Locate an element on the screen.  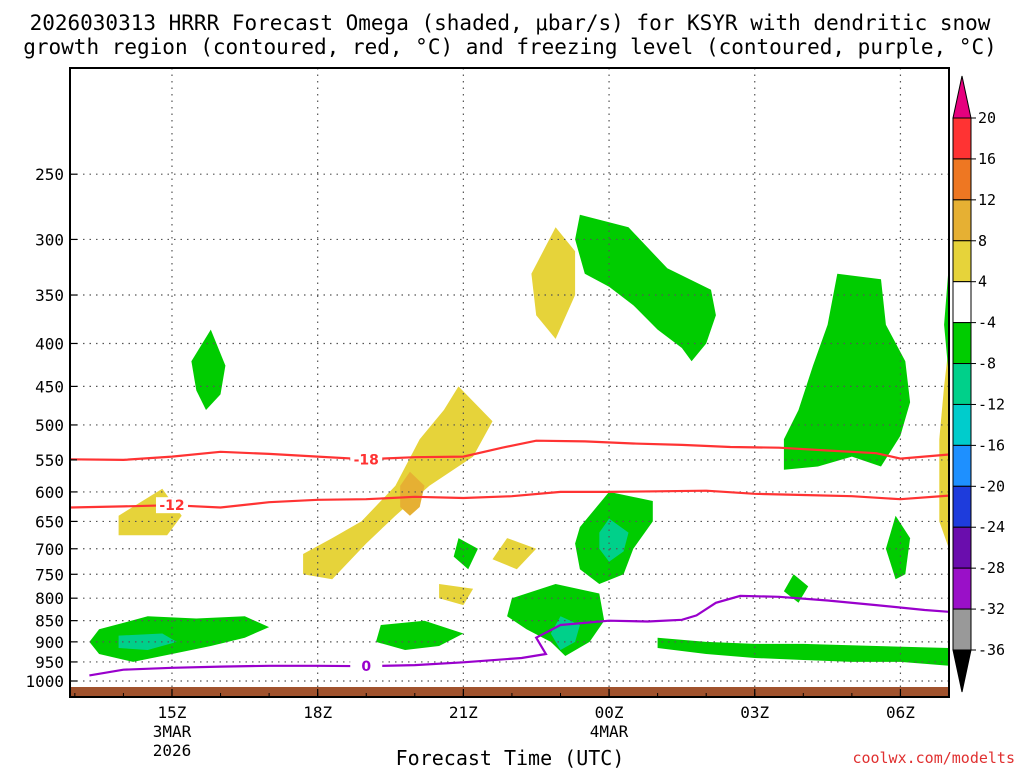
ytick-label-800: 800 is located at coordinates (49, 598).